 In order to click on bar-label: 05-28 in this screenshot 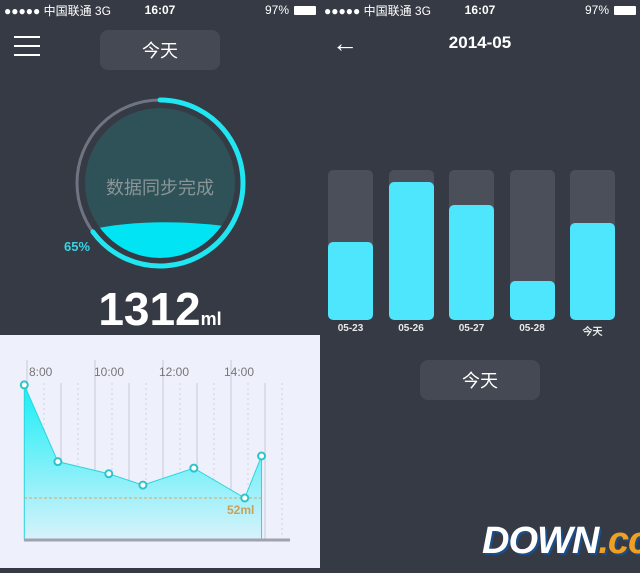, I will do `click(532, 328)`.